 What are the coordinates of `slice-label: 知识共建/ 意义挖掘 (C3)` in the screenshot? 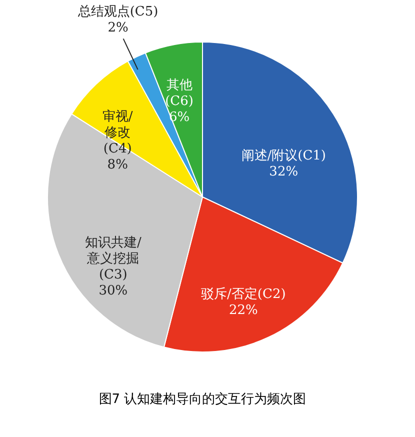 It's located at (113, 258).